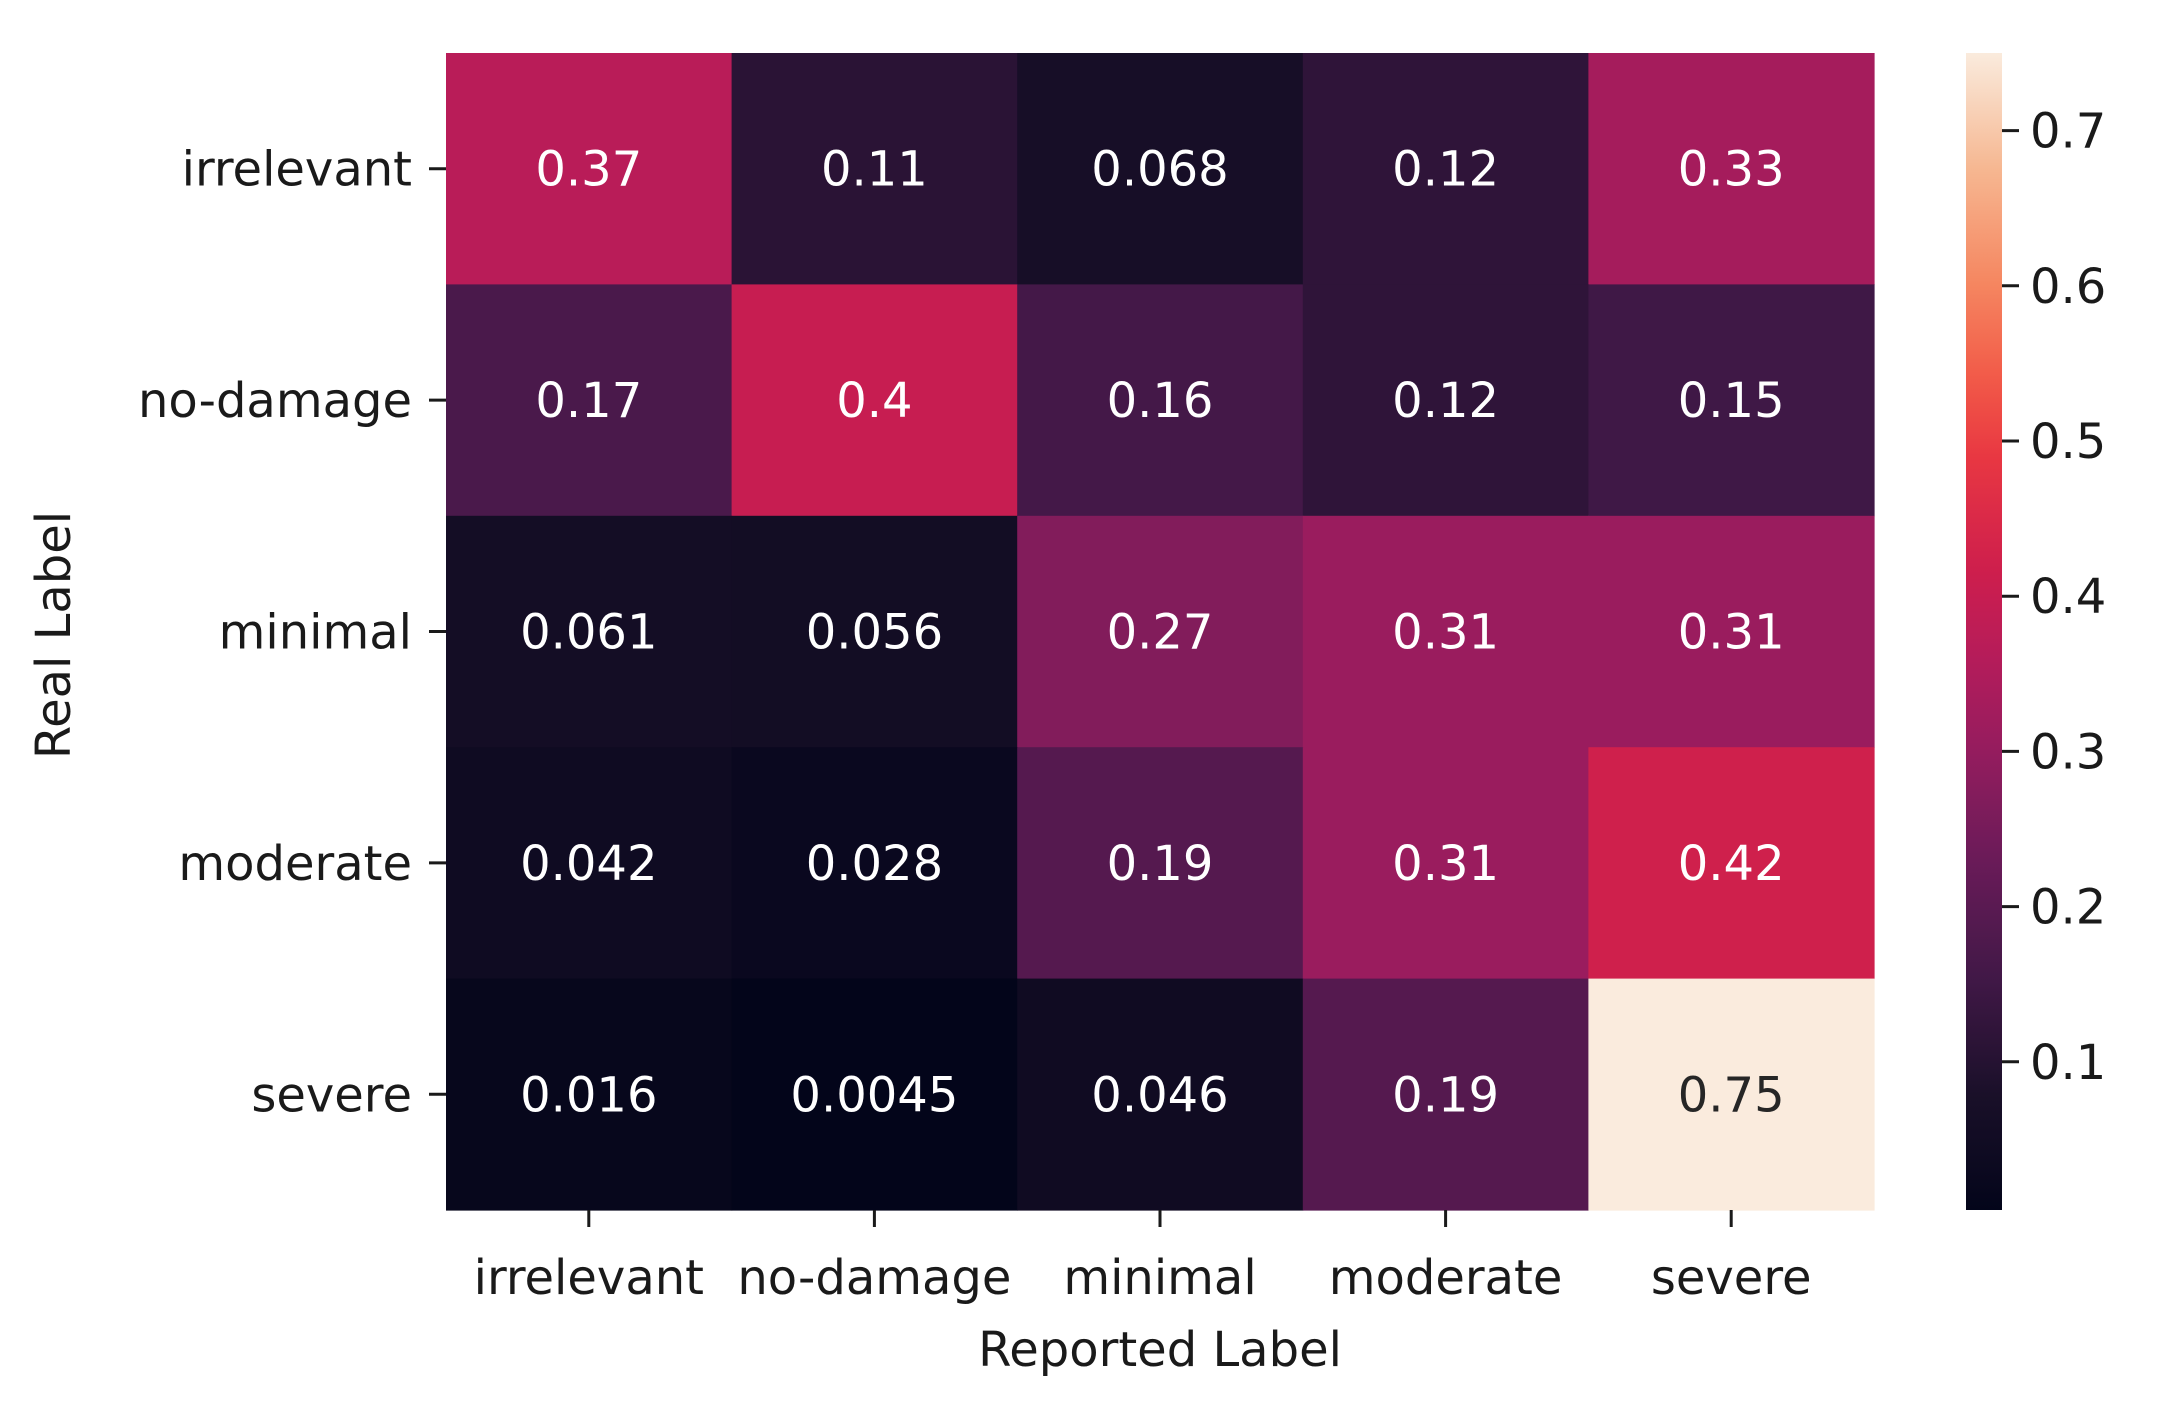  Describe the element at coordinates (297, 170) in the screenshot. I see `y-tick-label: irrelevant` at that location.